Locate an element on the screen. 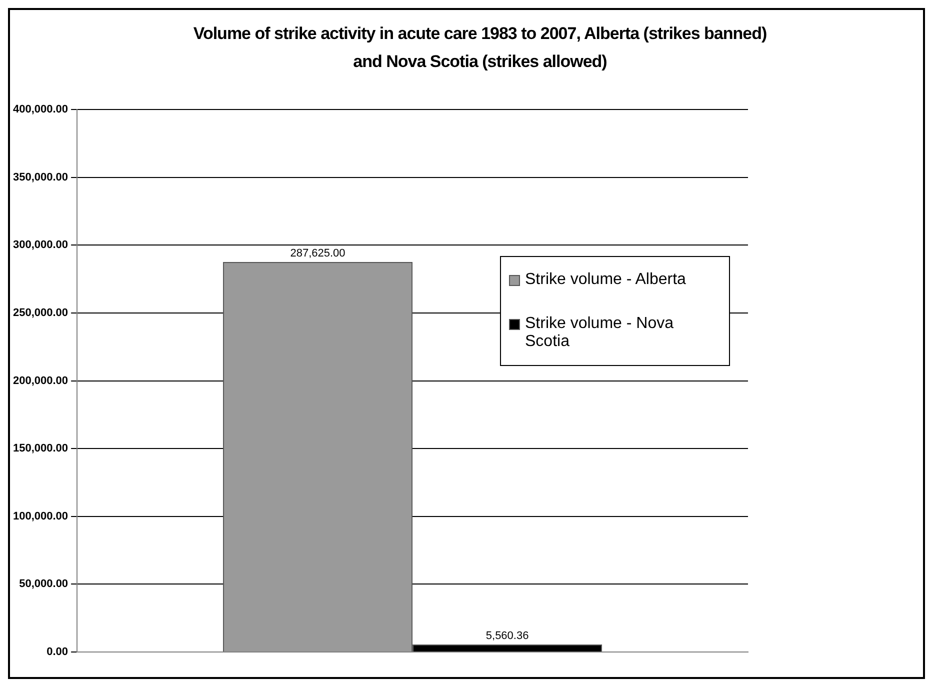 Image resolution: width=933 pixels, height=687 pixels. y-tick-label: 0.00 is located at coordinates (57, 652).